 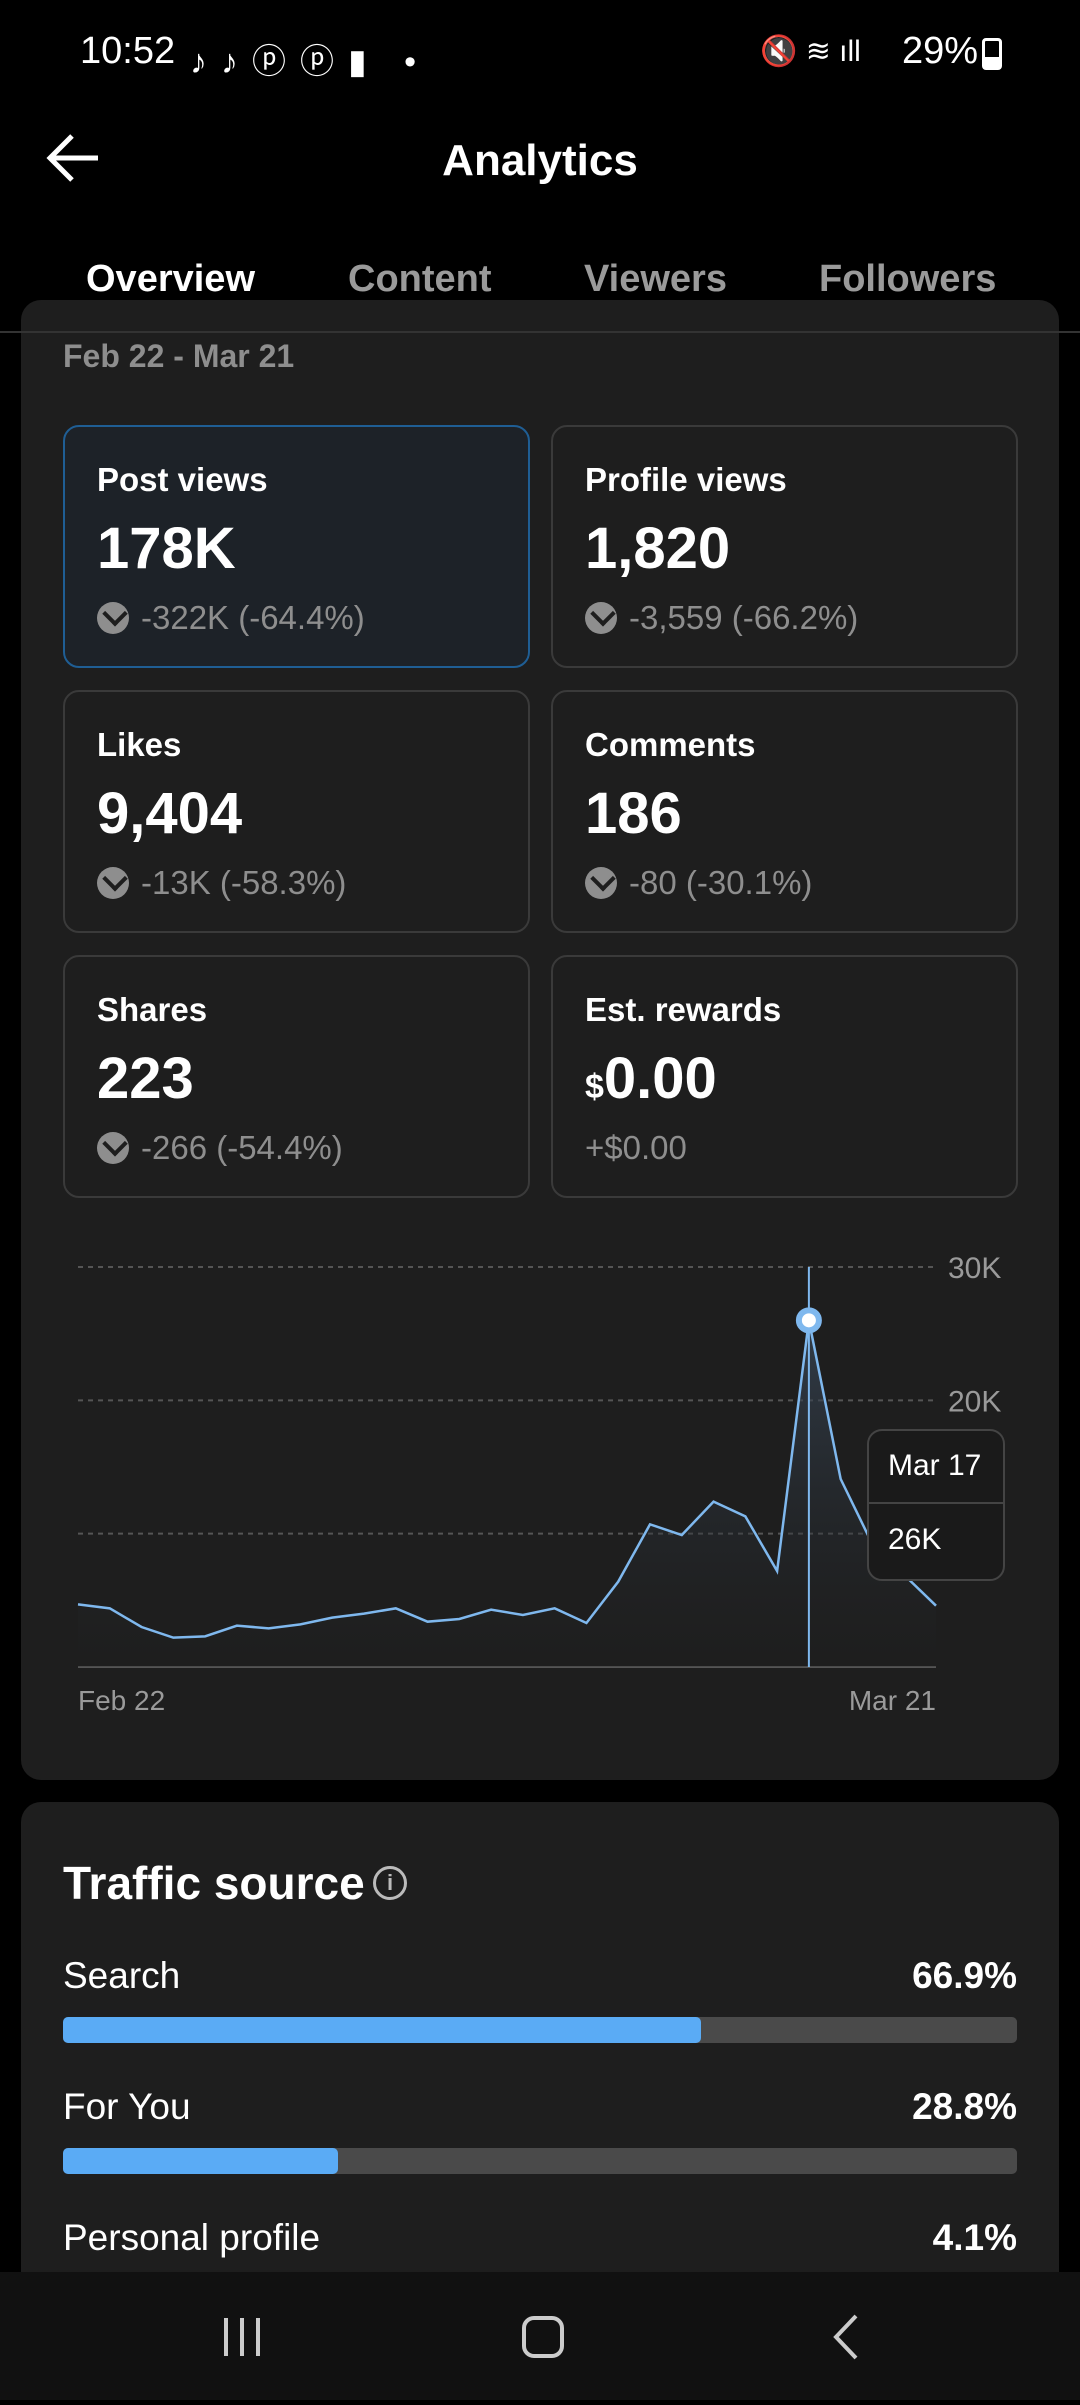 What do you see at coordinates (974, 1401) in the screenshot?
I see `y-tick-label: 20K` at bounding box center [974, 1401].